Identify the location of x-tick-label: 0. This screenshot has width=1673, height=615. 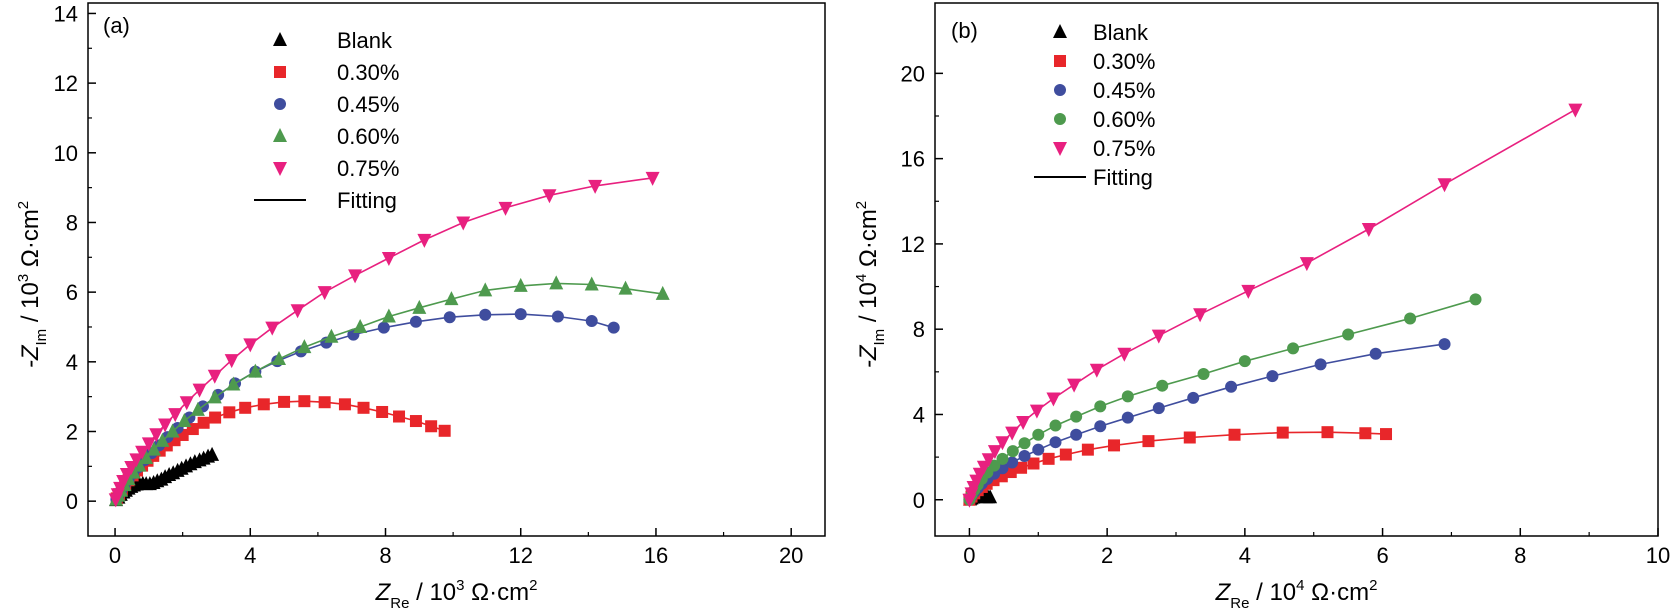
(969, 555).